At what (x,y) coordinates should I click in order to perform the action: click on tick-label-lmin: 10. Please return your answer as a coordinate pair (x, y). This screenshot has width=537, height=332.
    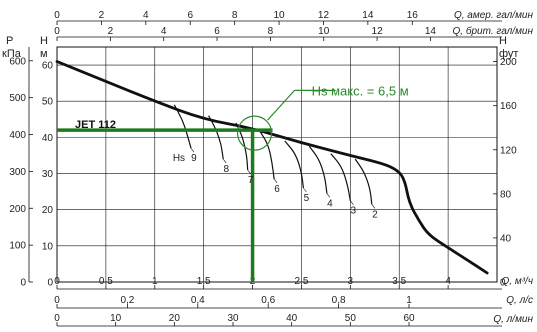
    Looking at the image, I should click on (116, 318).